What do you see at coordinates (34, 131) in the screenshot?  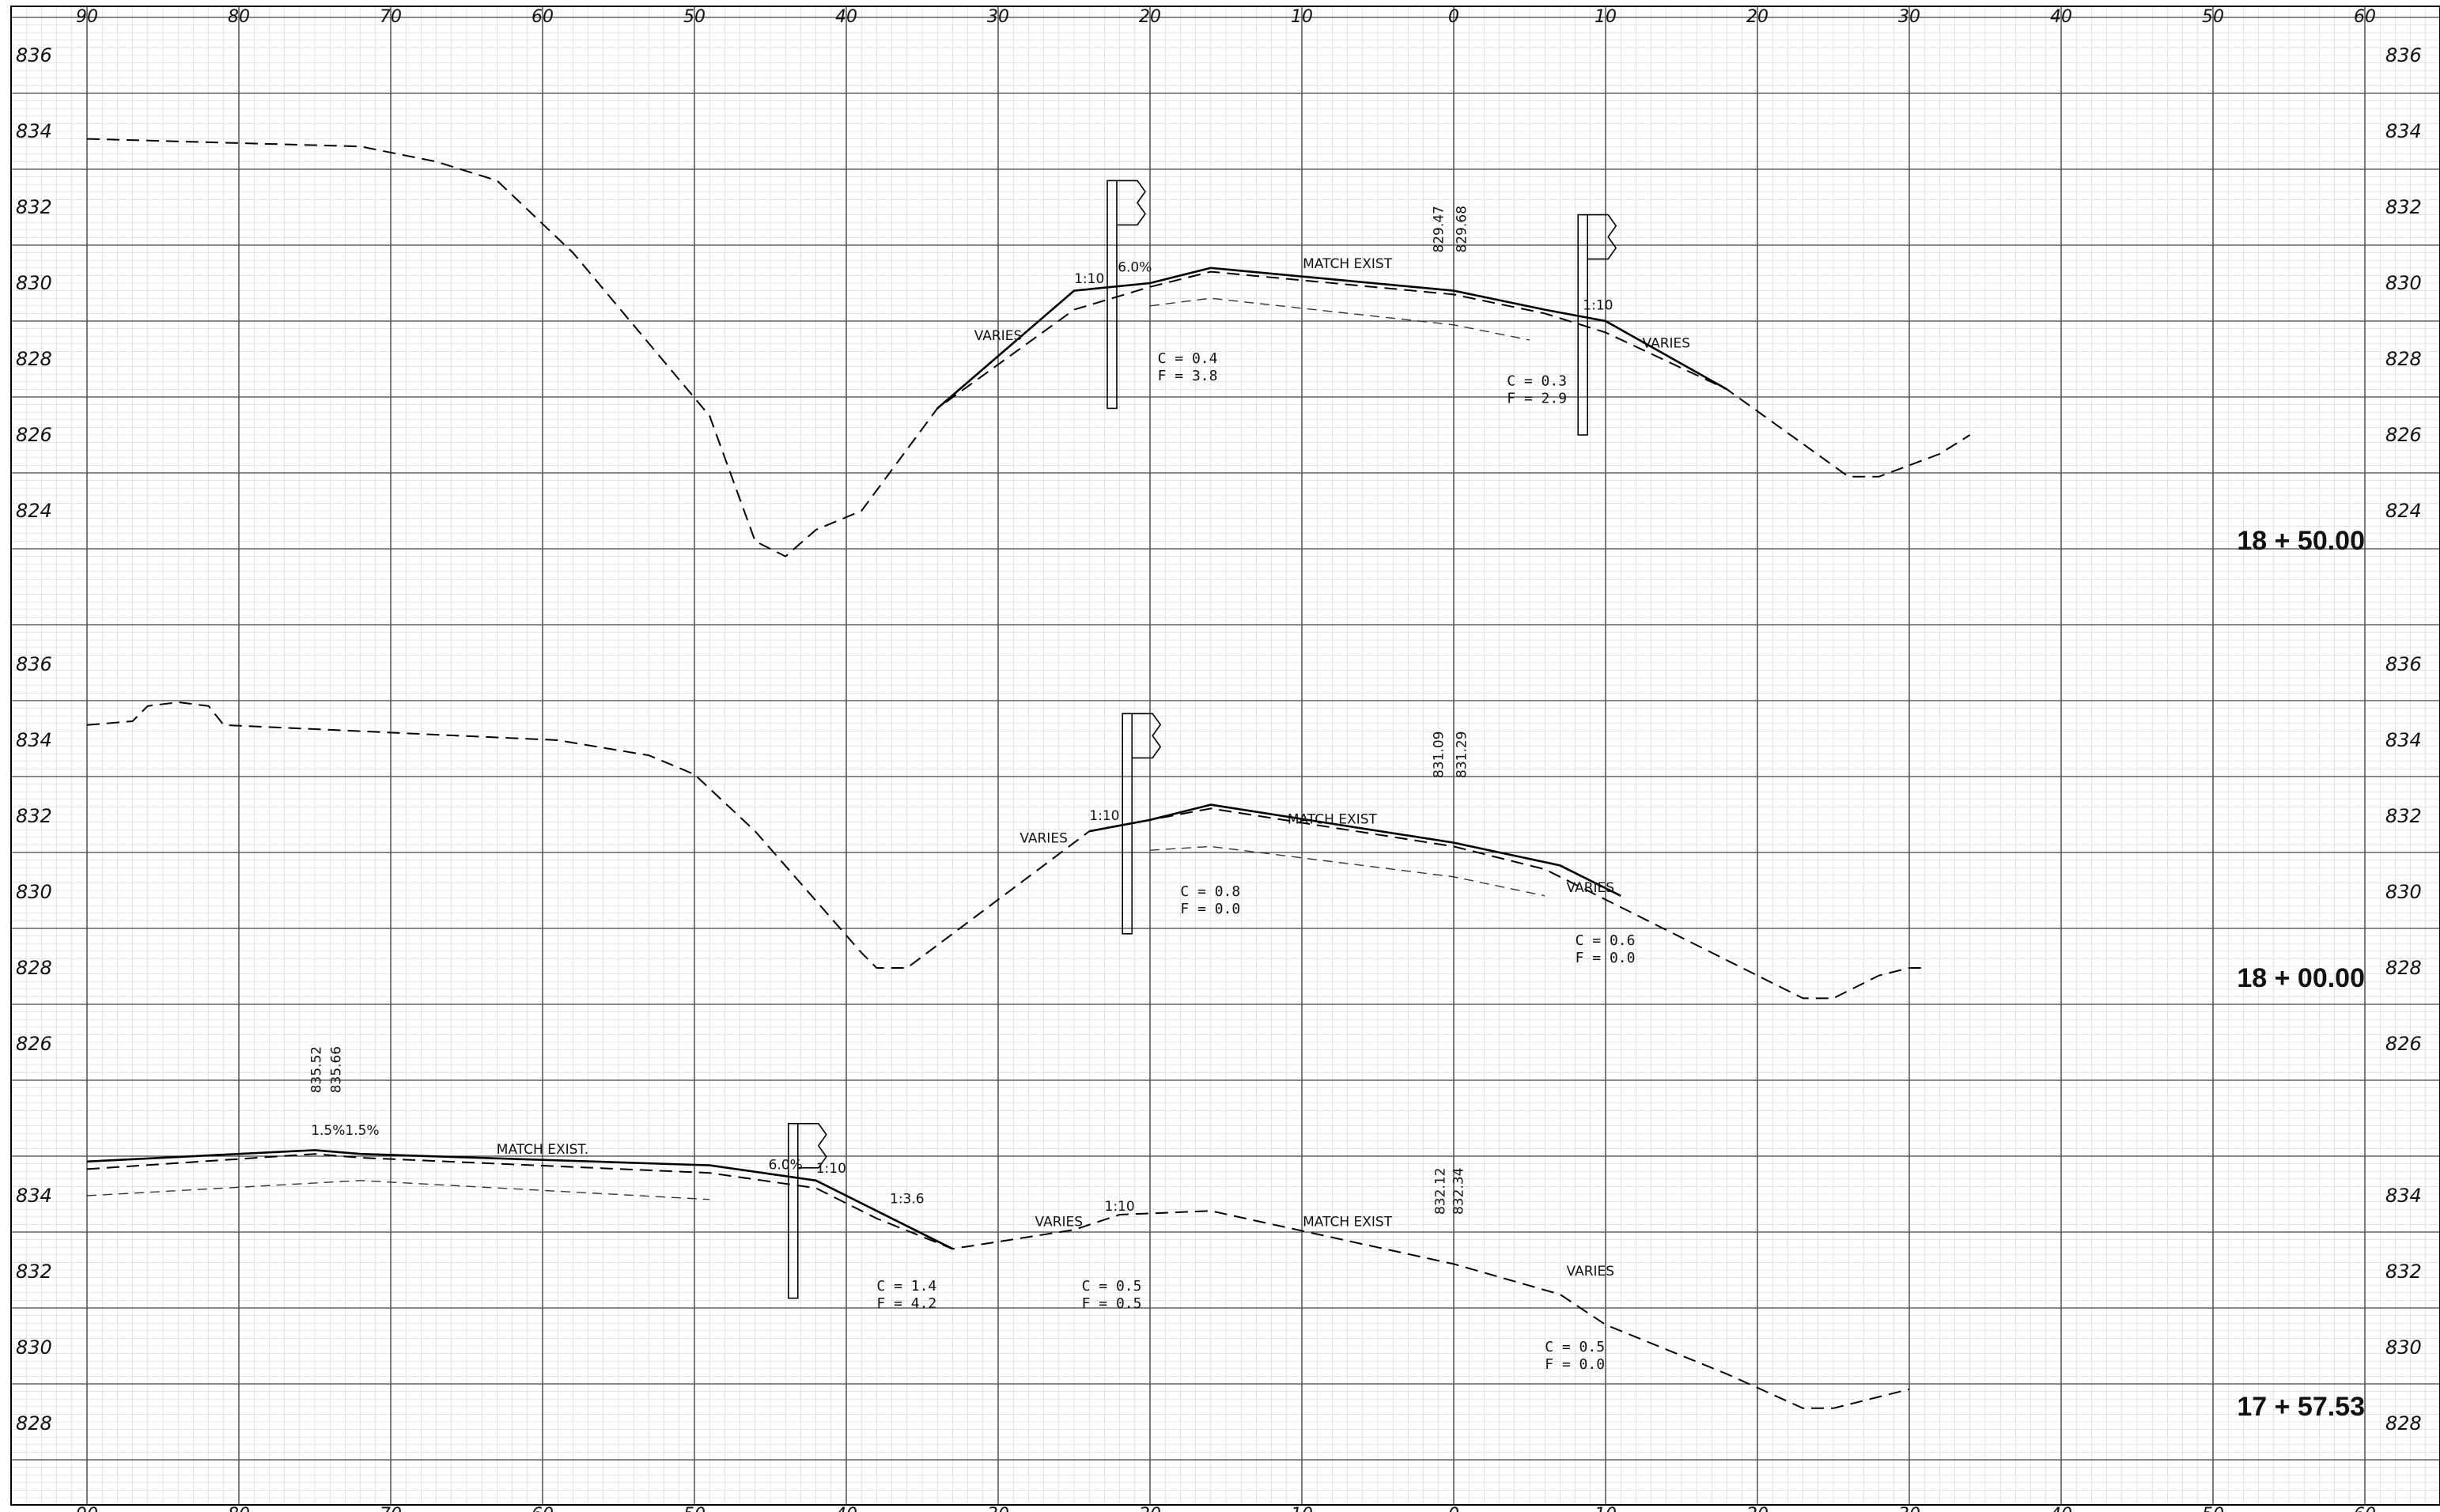 I see `elevation-label-left: 834` at bounding box center [34, 131].